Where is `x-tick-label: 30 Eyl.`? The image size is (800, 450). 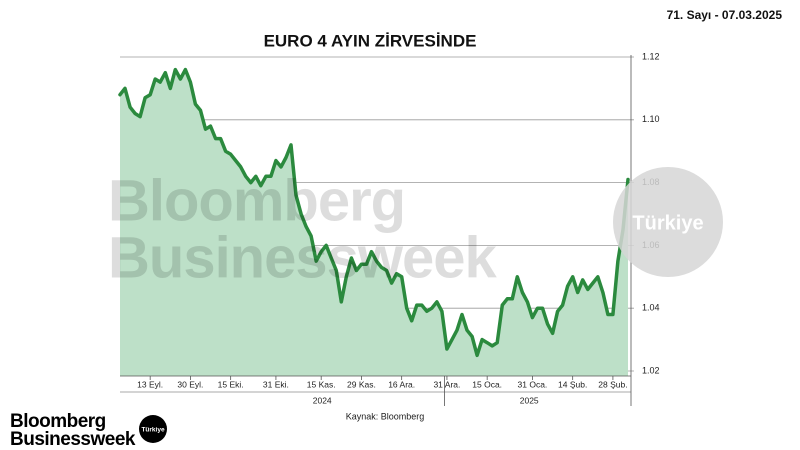
x-tick-label: 30 Eyl. is located at coordinates (190, 384).